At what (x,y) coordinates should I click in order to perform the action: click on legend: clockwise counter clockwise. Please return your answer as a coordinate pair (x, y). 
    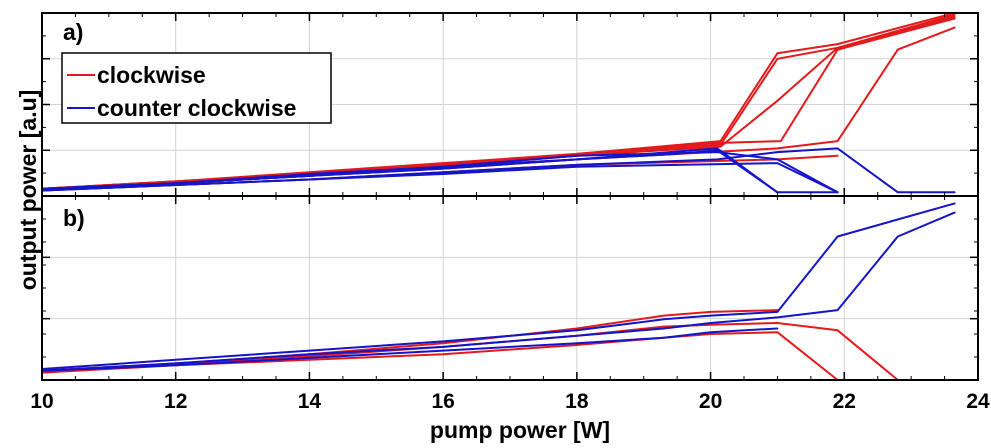
    Looking at the image, I should click on (196, 88).